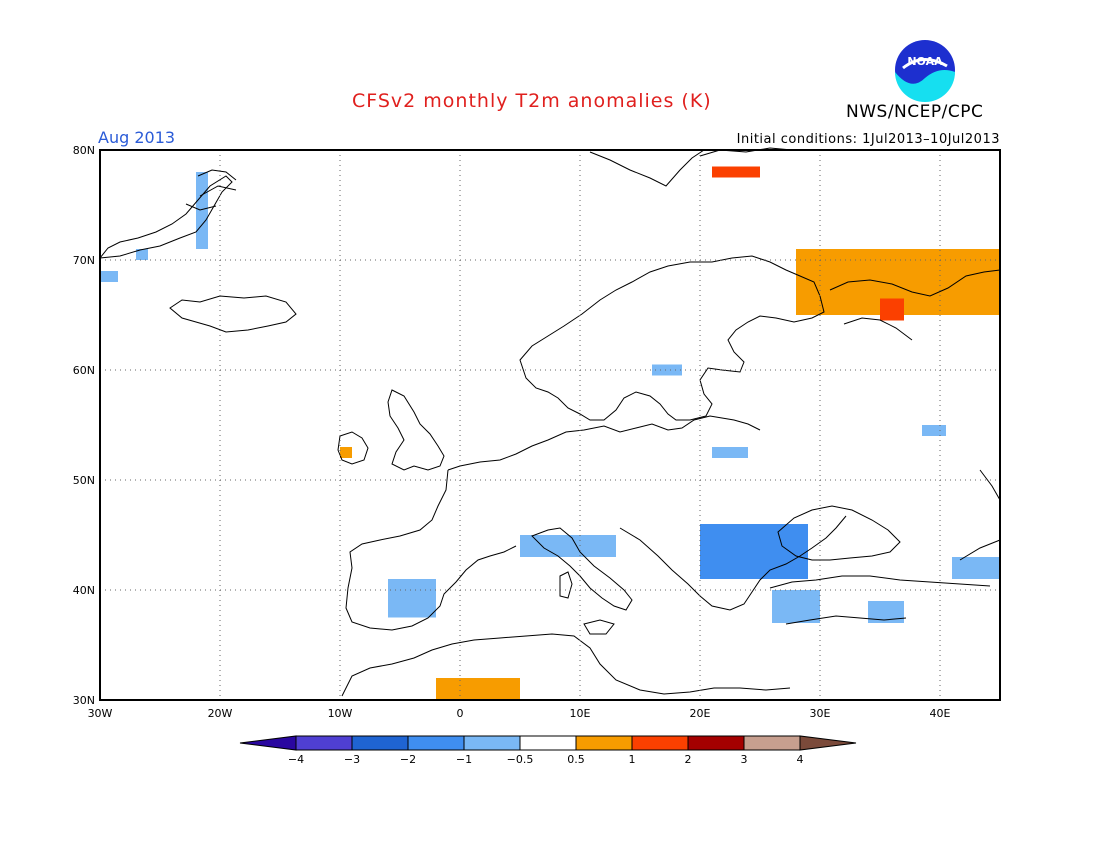  I want to click on anomaly-cell-greenland-sw, so click(109, 276).